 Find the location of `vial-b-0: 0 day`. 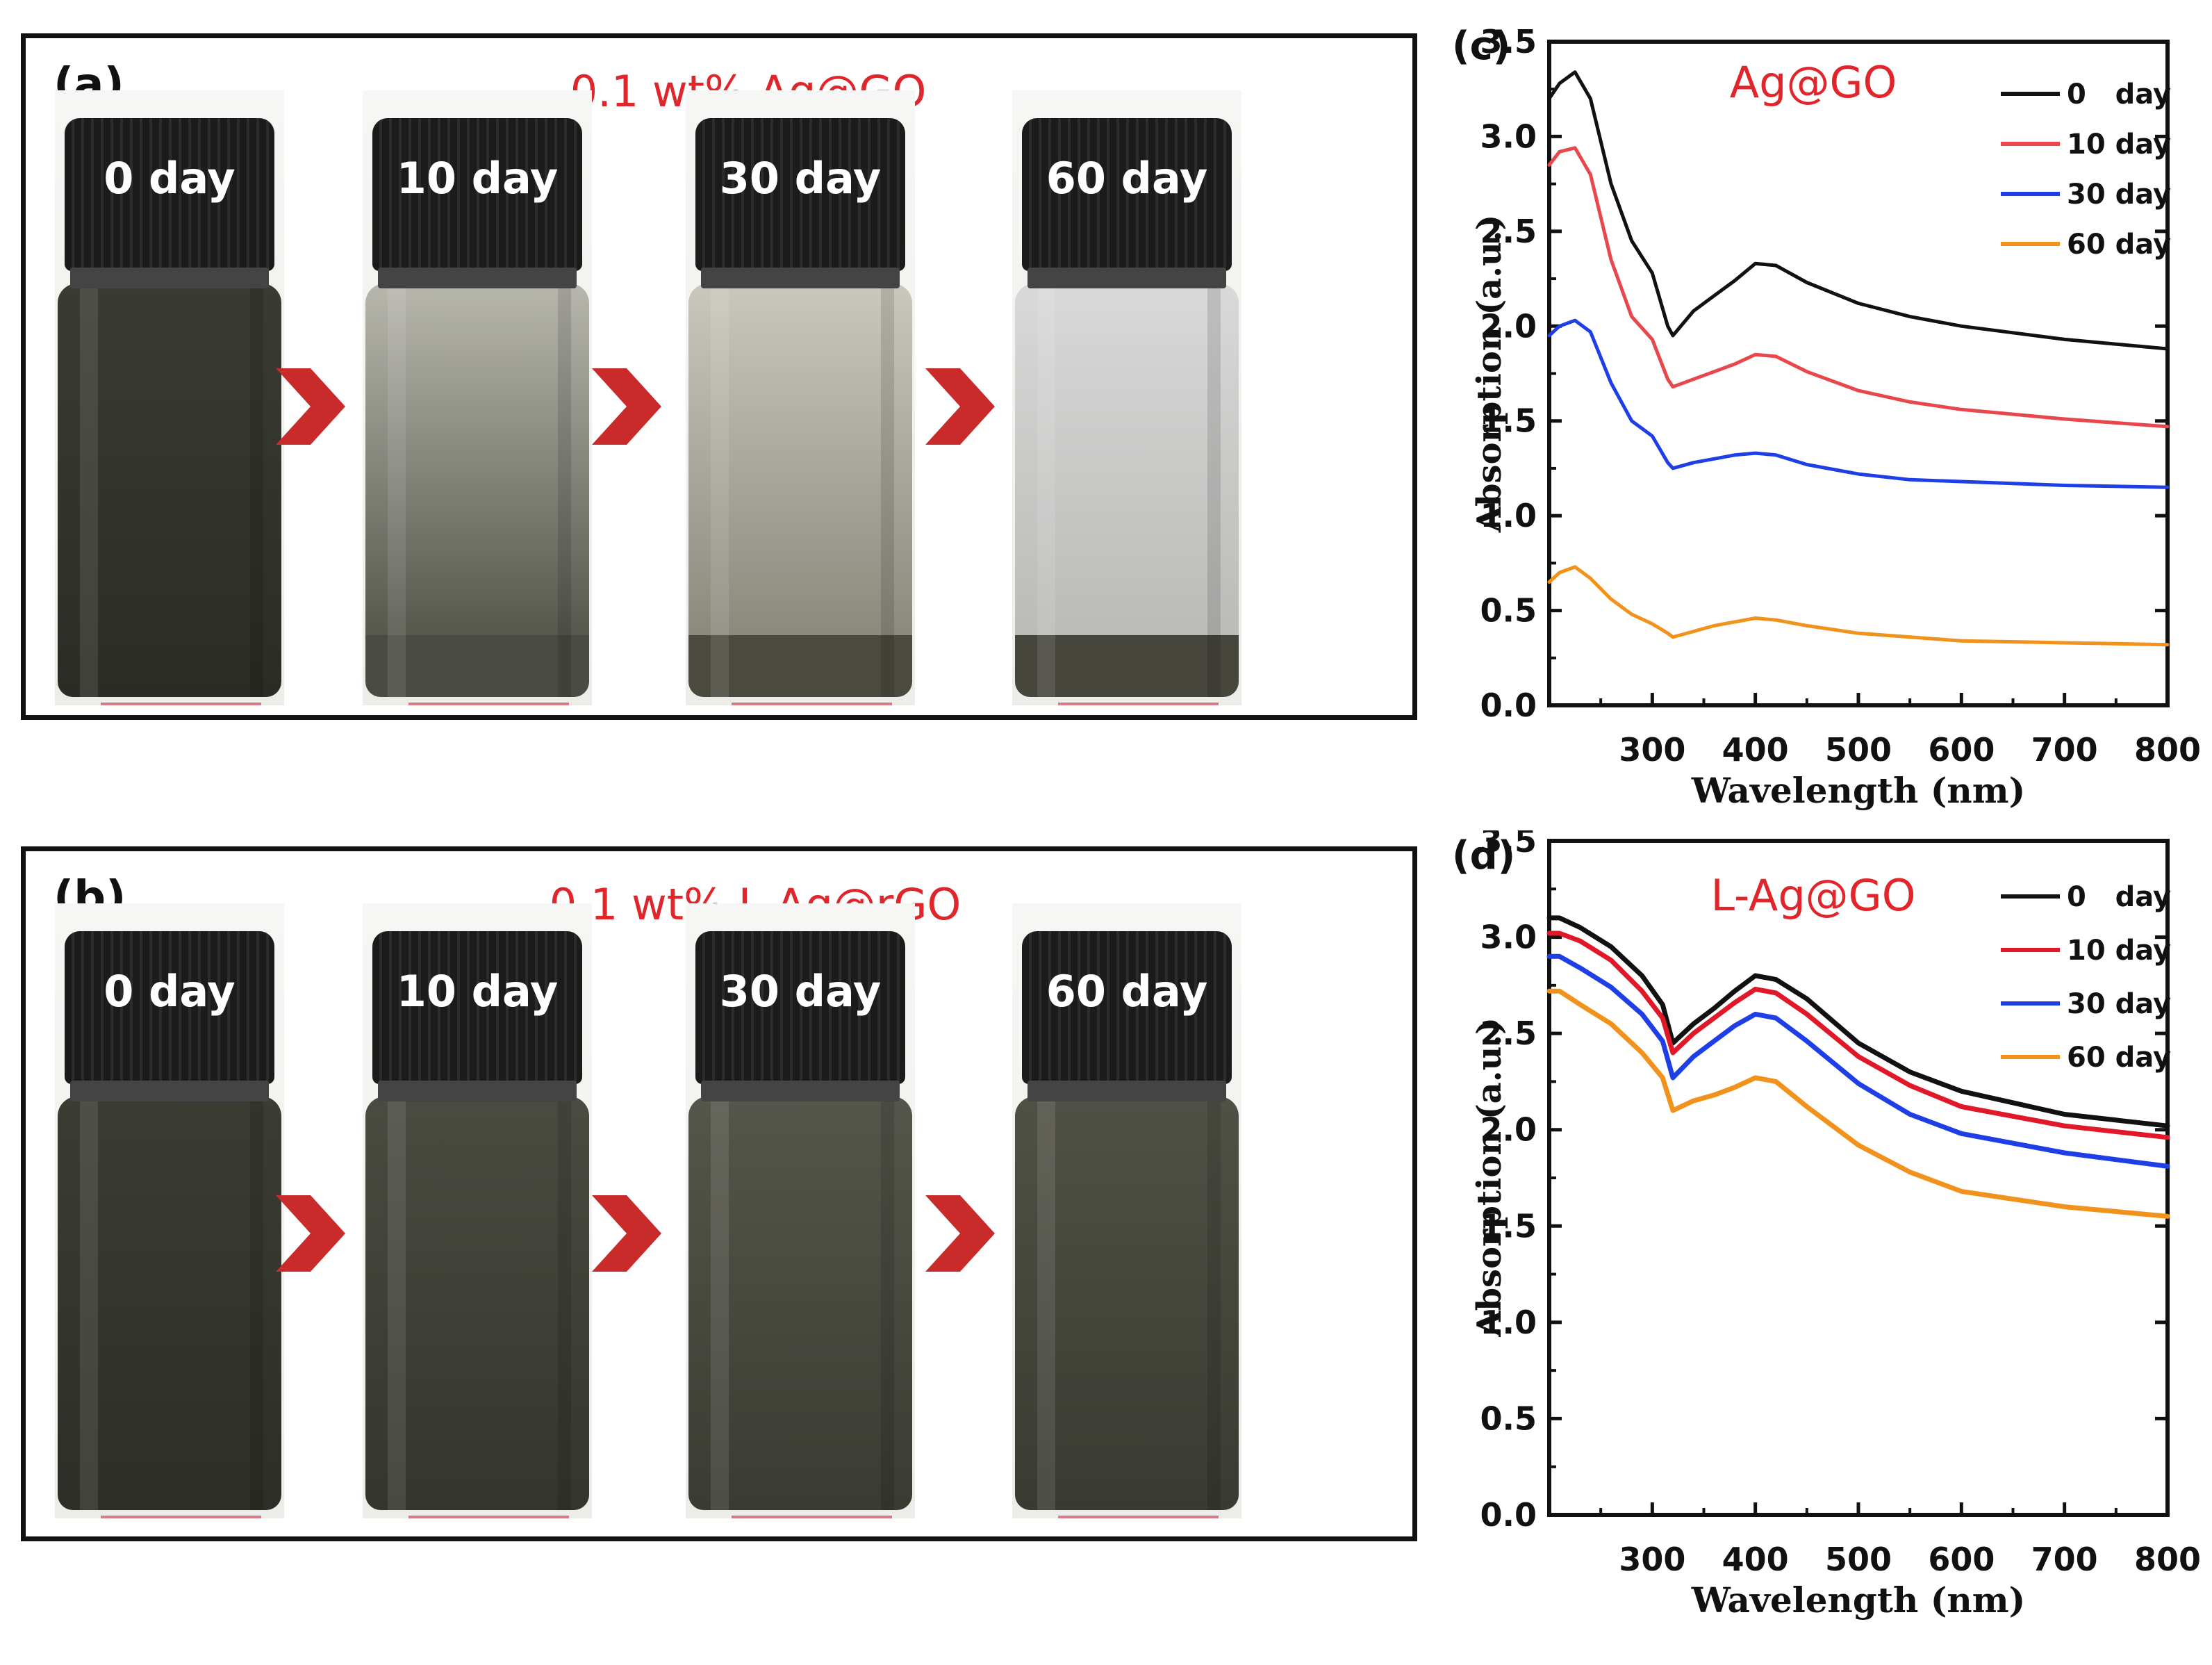

vial-b-0: 0 day is located at coordinates (169, 1210).